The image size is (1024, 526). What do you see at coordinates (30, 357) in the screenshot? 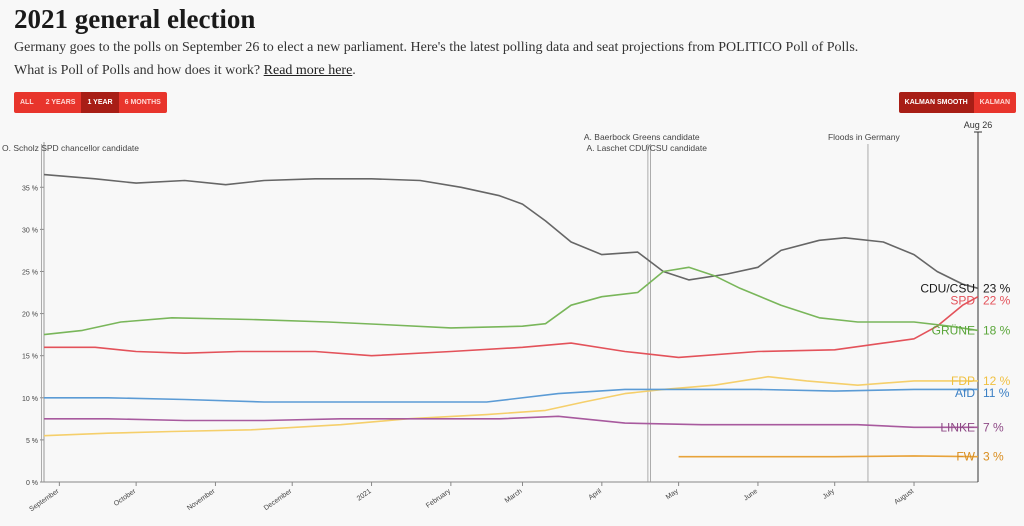
I see `y-tick-label: 15 %` at bounding box center [30, 357].